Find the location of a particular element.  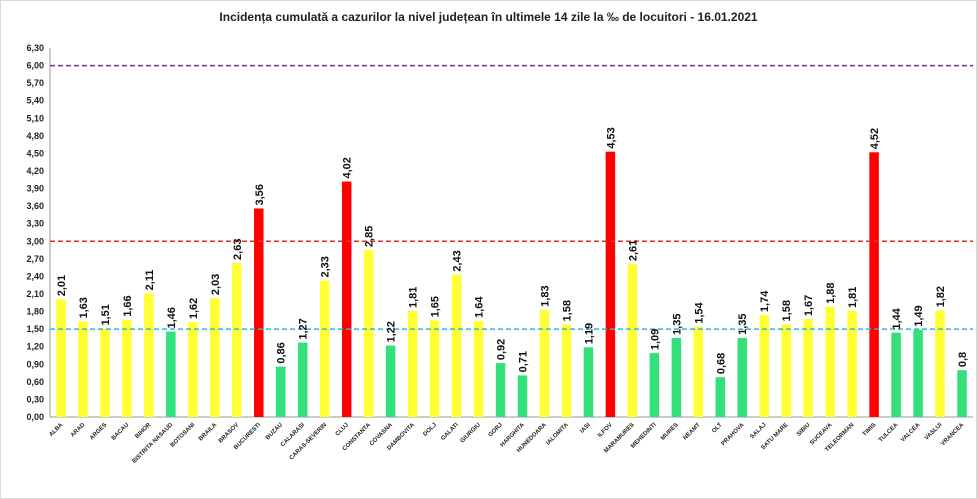

y-tick-label: 0,30 is located at coordinates (35, 399).